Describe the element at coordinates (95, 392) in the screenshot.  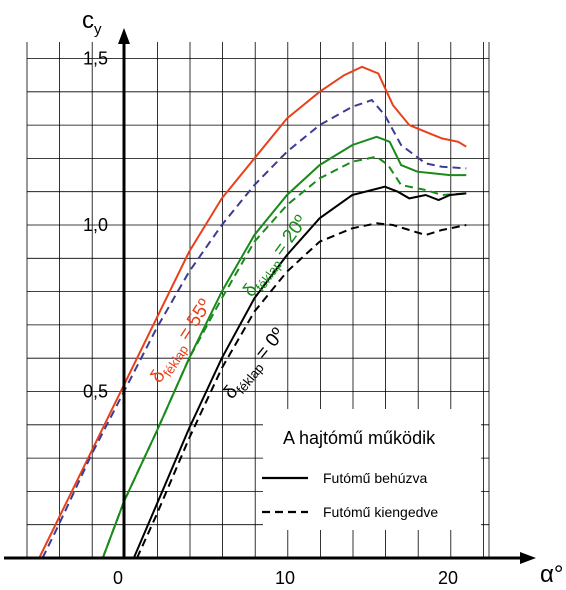
I see `y-tick-label: 0,5` at that location.